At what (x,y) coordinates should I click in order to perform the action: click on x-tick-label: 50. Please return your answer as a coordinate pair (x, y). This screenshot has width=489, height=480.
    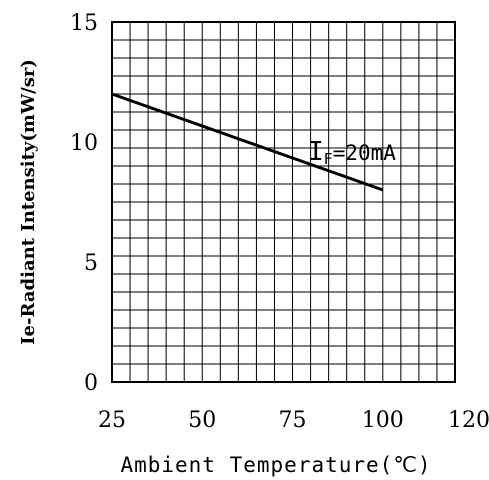
    Looking at the image, I should click on (202, 420).